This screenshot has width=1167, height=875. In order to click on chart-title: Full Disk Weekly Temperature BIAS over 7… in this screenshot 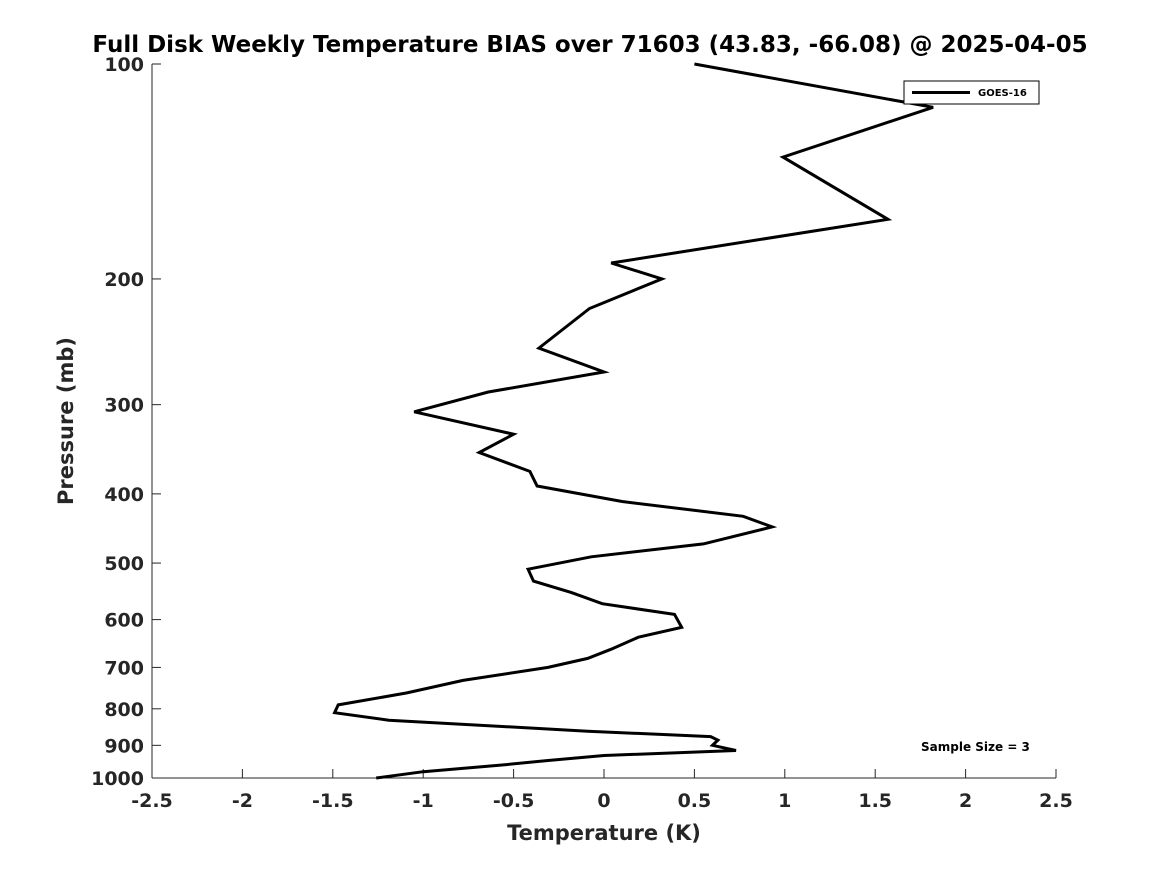, I will do `click(589, 45)`.